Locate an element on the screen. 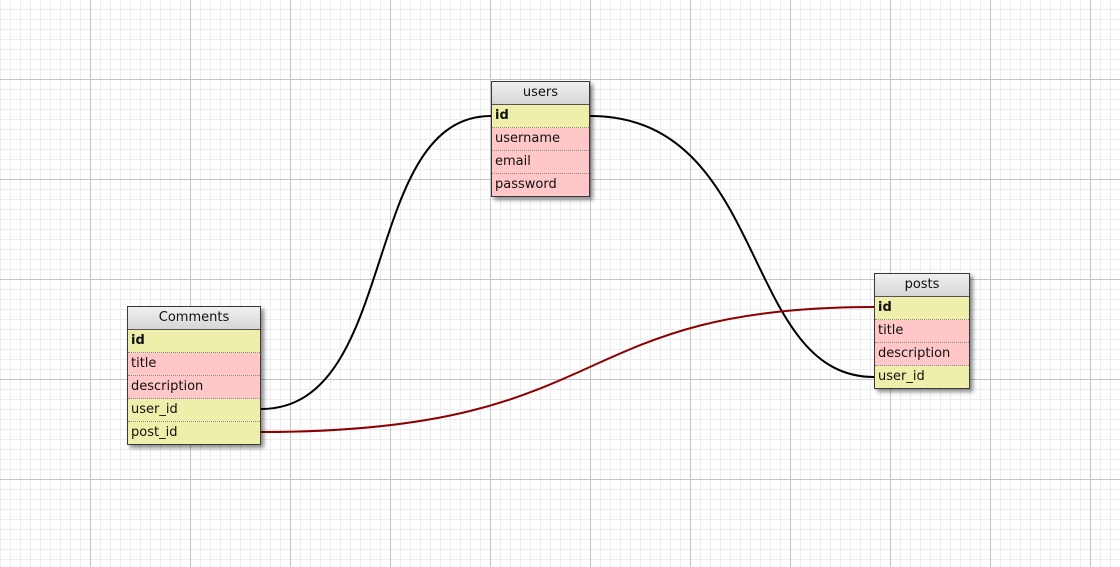  table-comments-row-id: id is located at coordinates (194, 341).